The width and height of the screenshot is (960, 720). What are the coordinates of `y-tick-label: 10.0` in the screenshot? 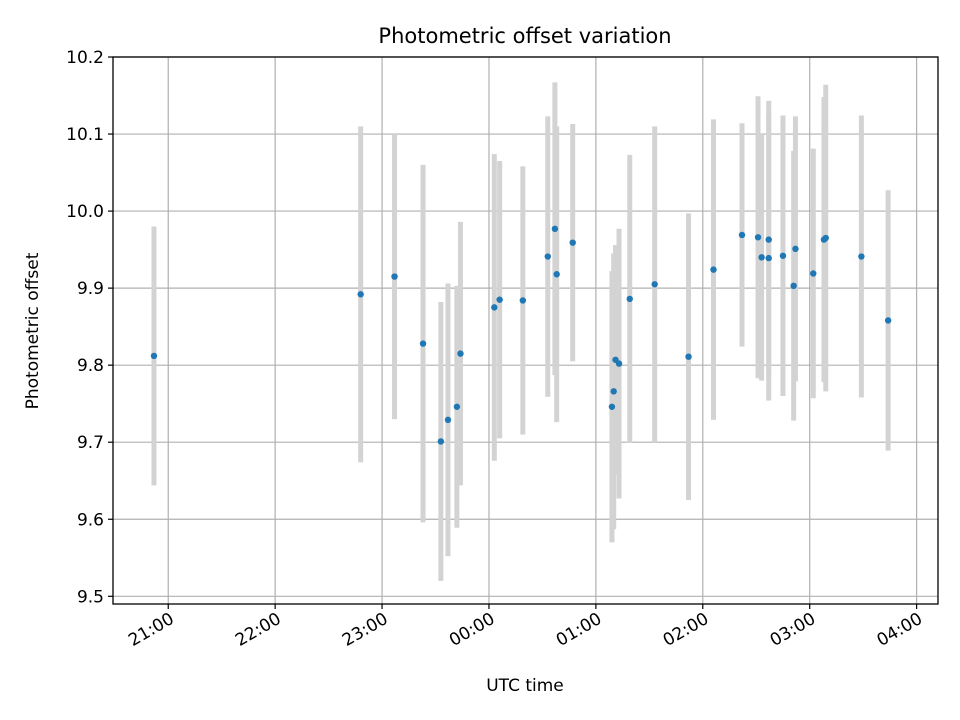 It's located at (85, 212).